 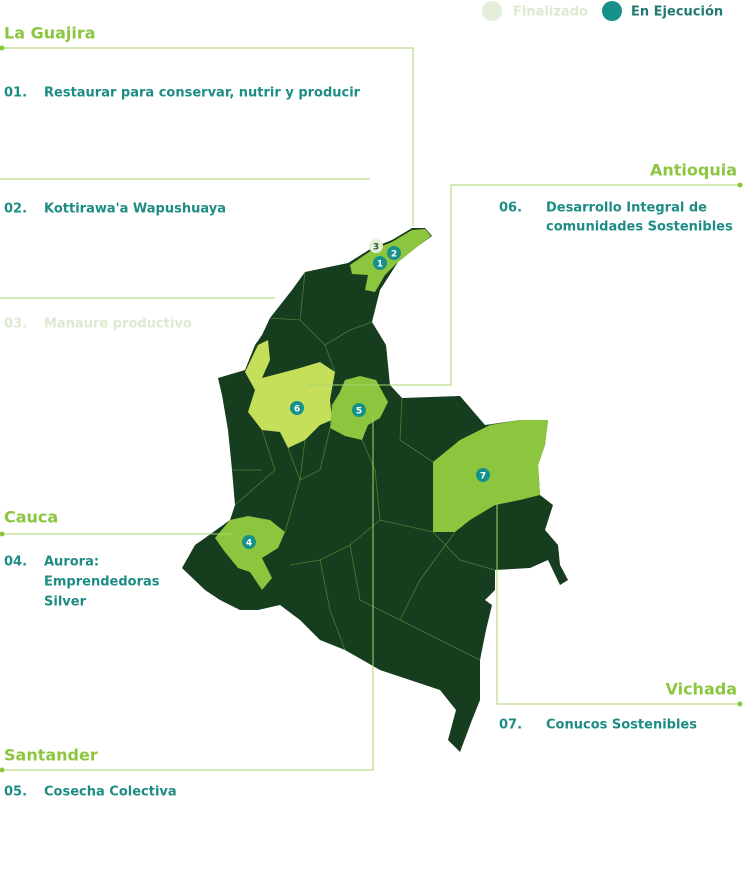 What do you see at coordinates (50, 33) in the screenshot?
I see `region-title: La Guajira` at bounding box center [50, 33].